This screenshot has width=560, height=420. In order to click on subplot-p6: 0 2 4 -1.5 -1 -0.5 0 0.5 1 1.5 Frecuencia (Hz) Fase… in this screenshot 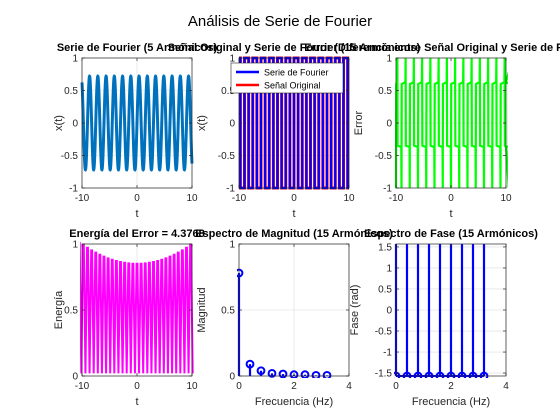, I will do `click(429, 325)`.